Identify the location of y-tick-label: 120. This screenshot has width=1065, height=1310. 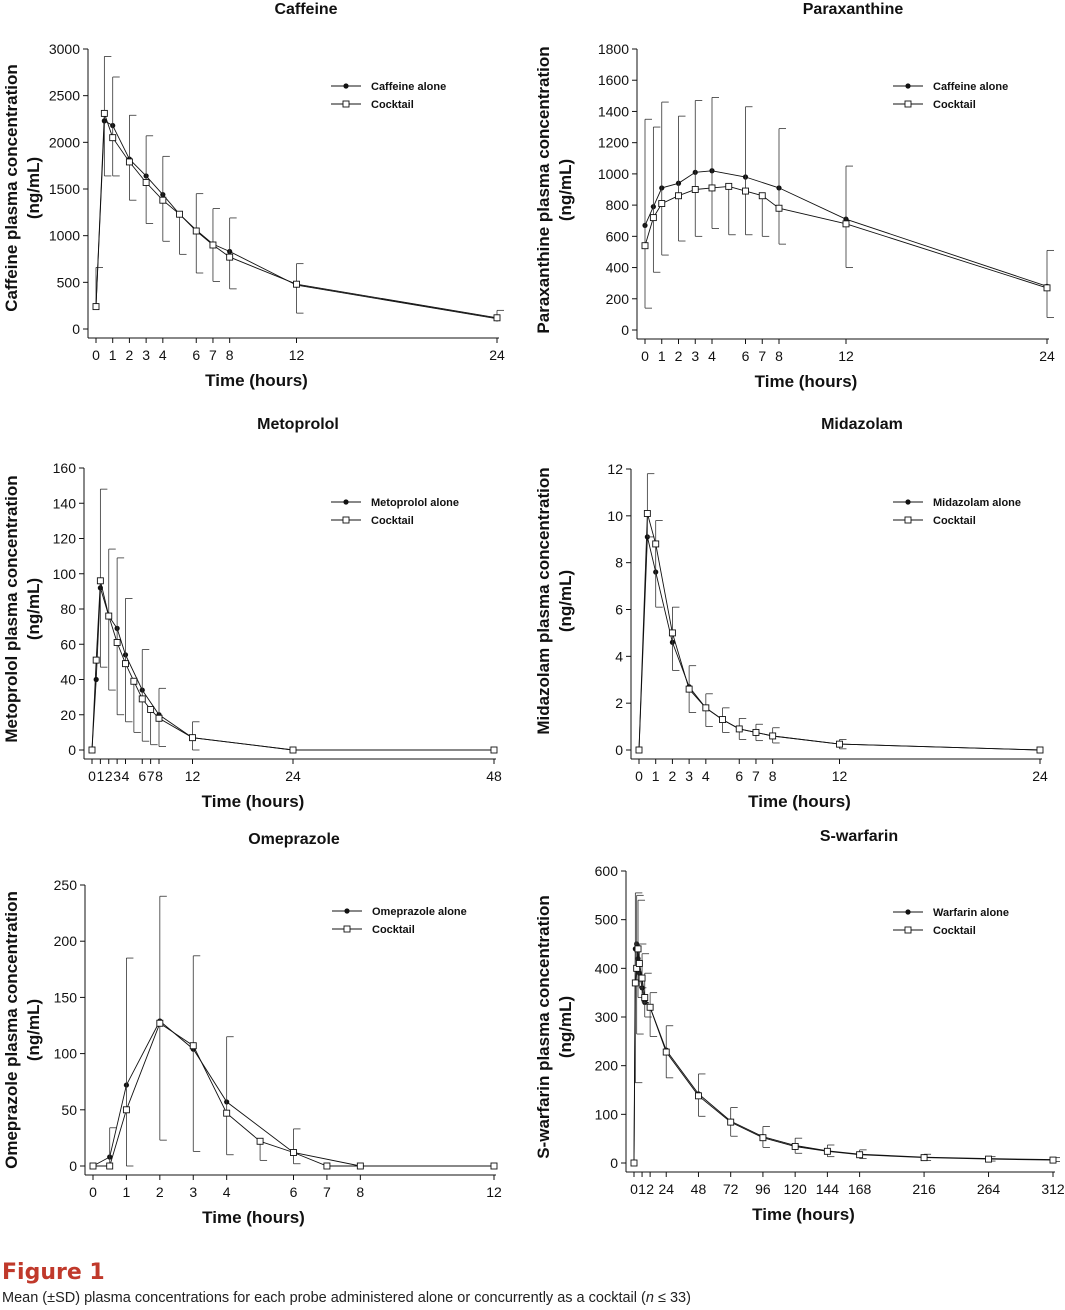
(65, 539).